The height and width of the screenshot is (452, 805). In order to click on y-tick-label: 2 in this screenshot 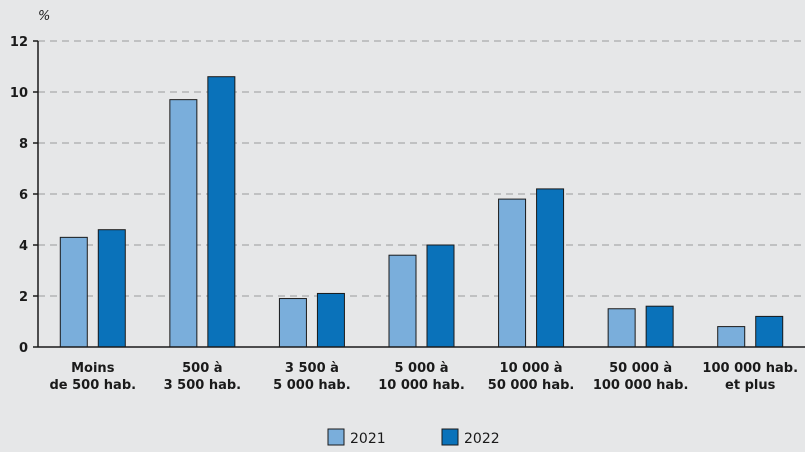, I will do `click(23, 297)`.